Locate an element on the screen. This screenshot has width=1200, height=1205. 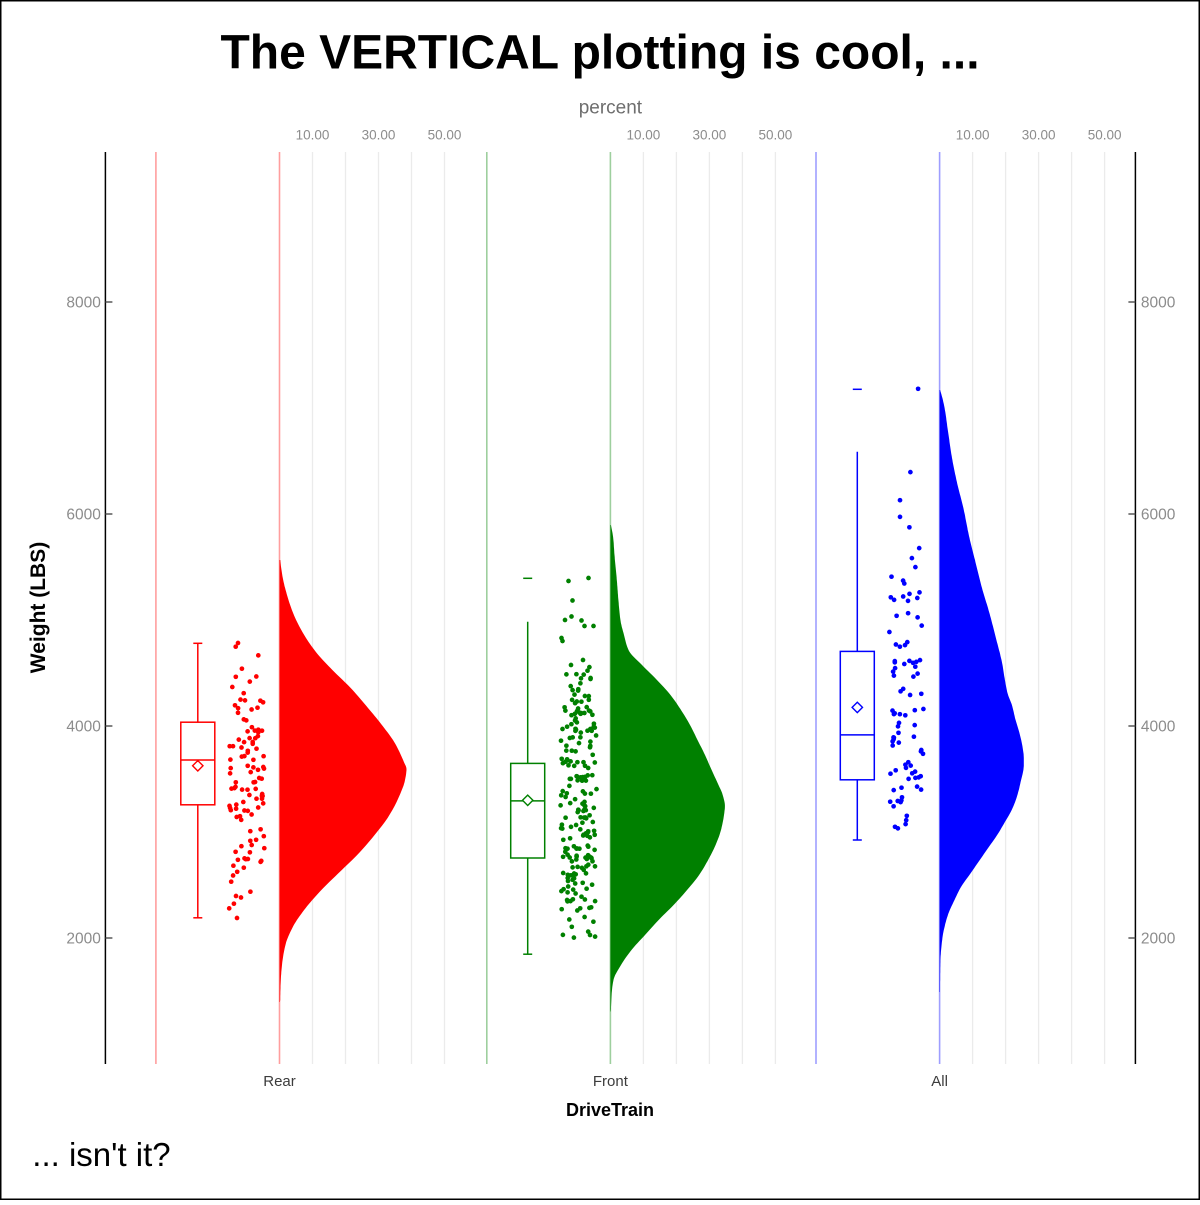
svg-text: ... isn't it? is located at coordinates (101, 1154).